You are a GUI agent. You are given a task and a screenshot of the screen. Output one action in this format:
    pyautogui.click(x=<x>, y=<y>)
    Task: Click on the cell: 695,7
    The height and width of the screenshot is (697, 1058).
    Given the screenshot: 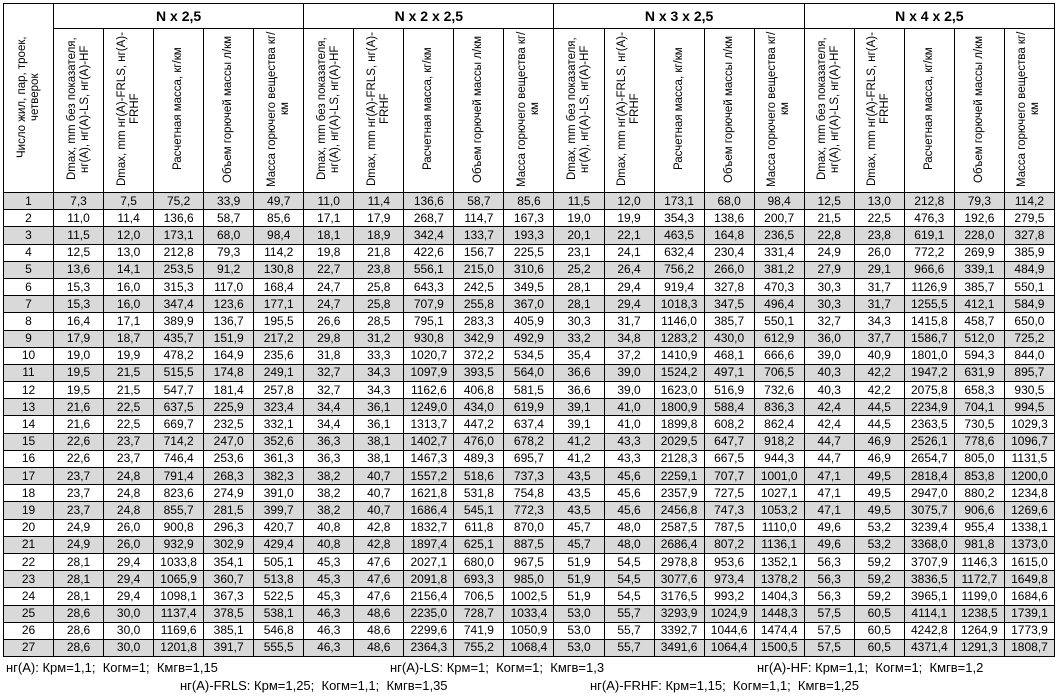 What is the action you would take?
    pyautogui.click(x=529, y=459)
    